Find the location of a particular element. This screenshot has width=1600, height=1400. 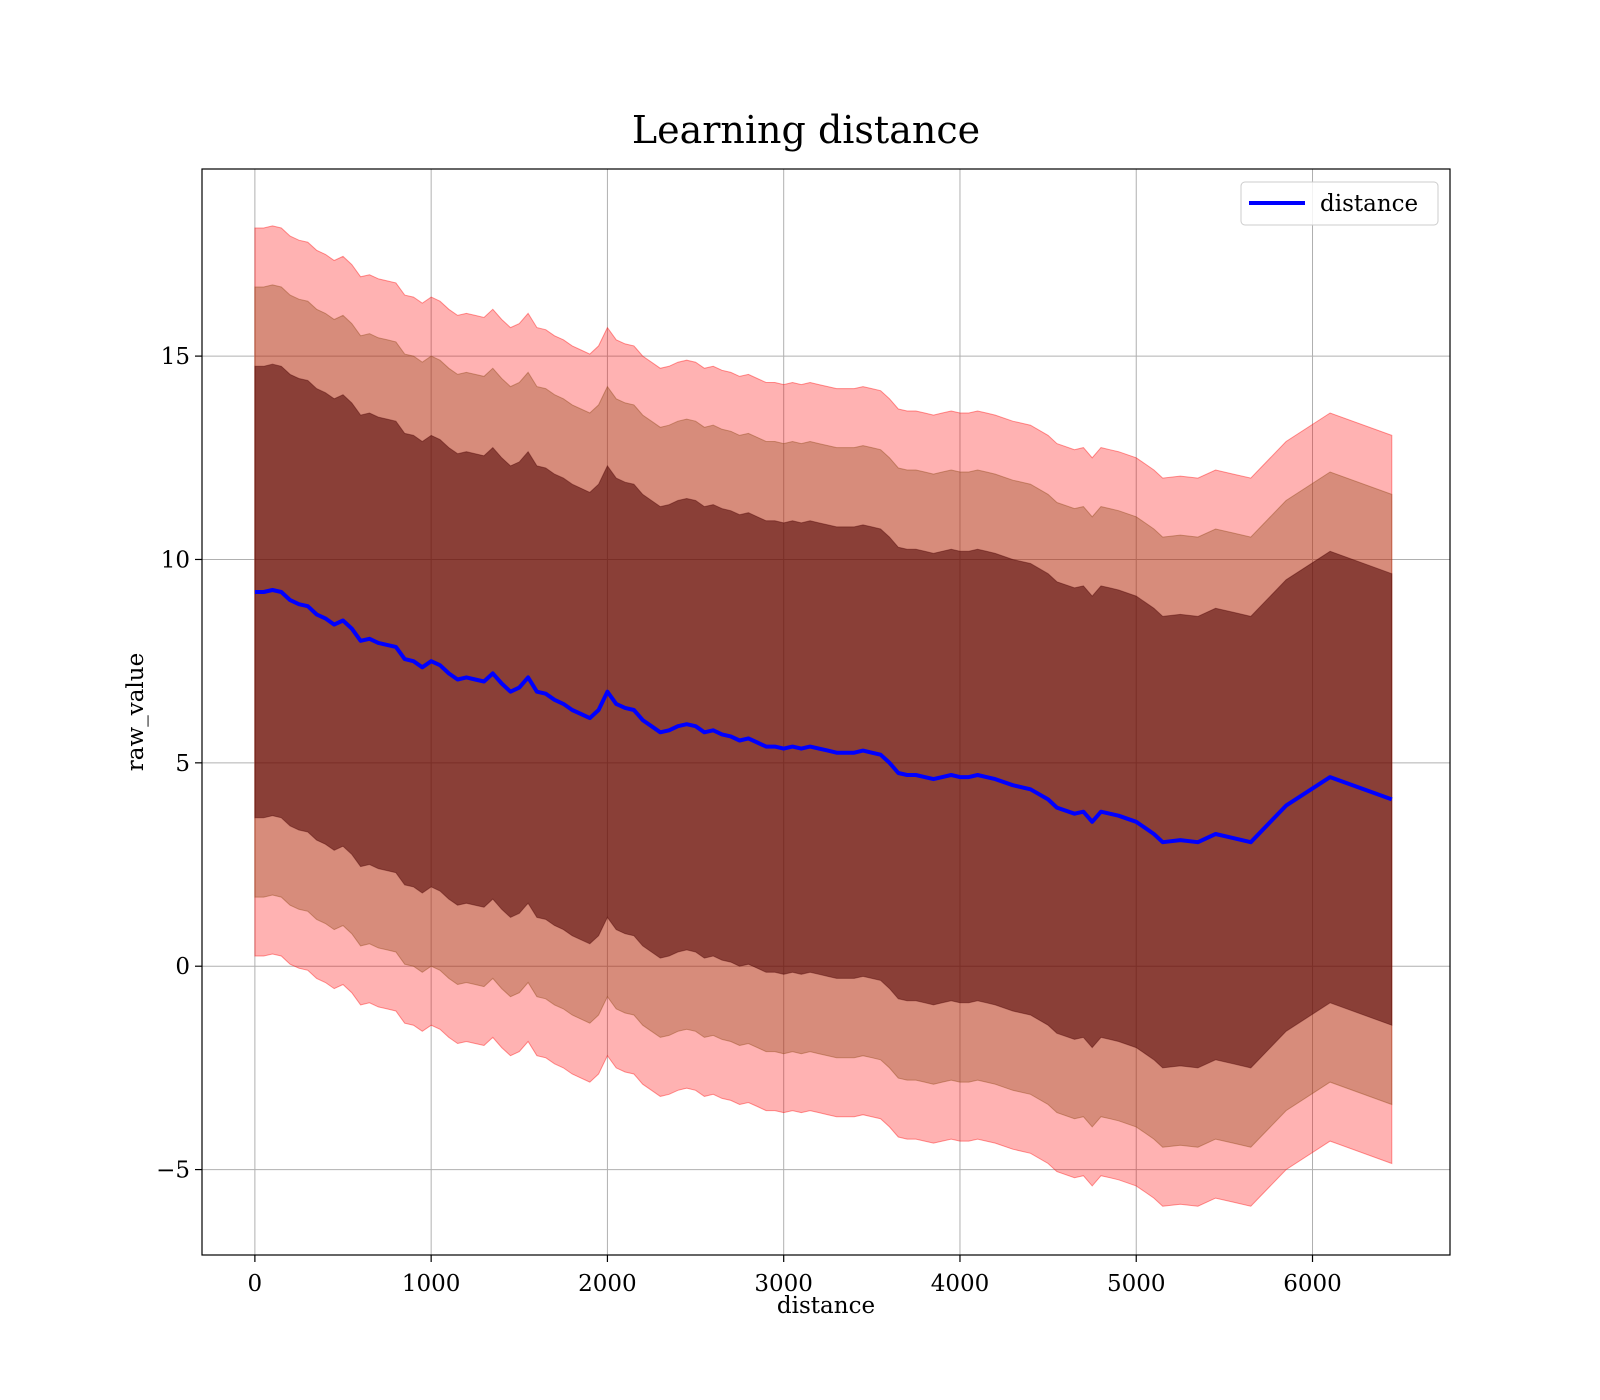

series-line-distance is located at coordinates (823, 716).